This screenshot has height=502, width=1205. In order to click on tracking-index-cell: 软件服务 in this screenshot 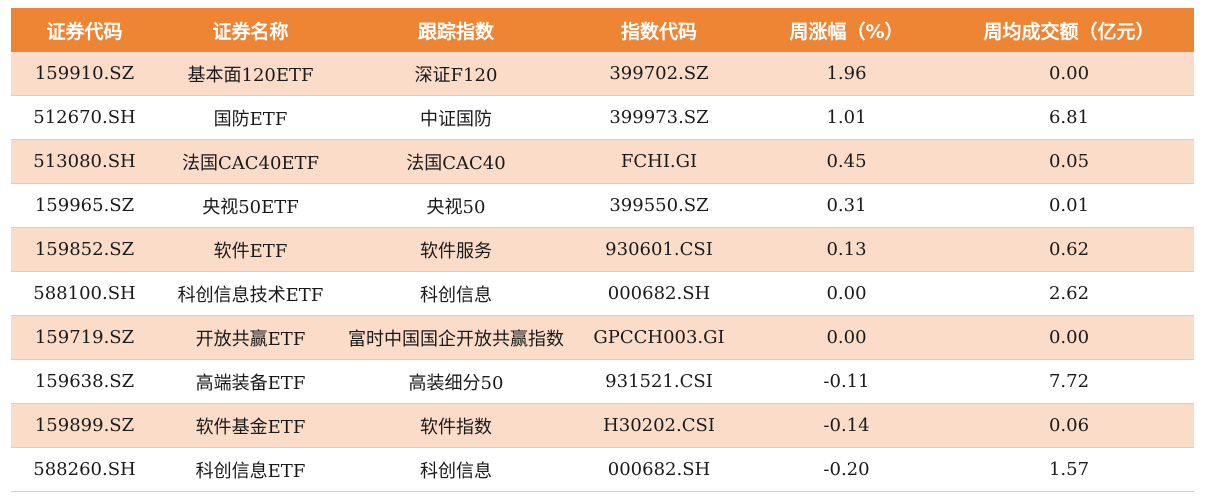, I will do `click(456, 251)`.